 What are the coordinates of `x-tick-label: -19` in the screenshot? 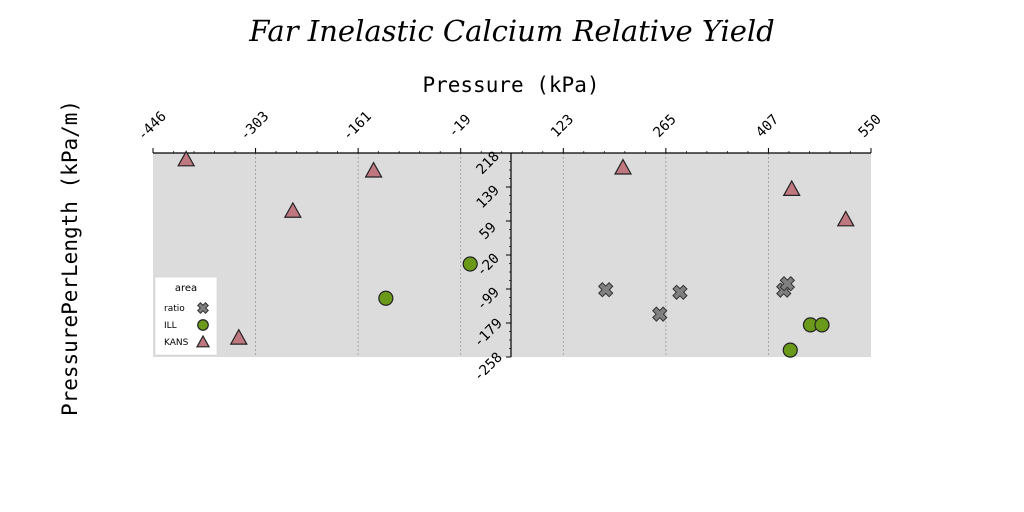 It's located at (459, 126).